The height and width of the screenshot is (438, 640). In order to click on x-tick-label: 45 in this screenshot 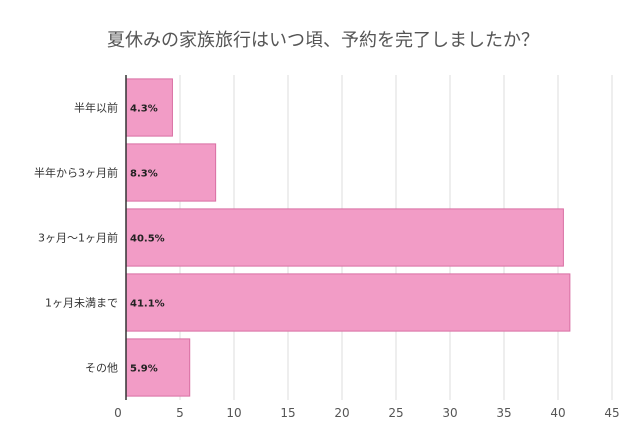, I will do `click(611, 413)`.